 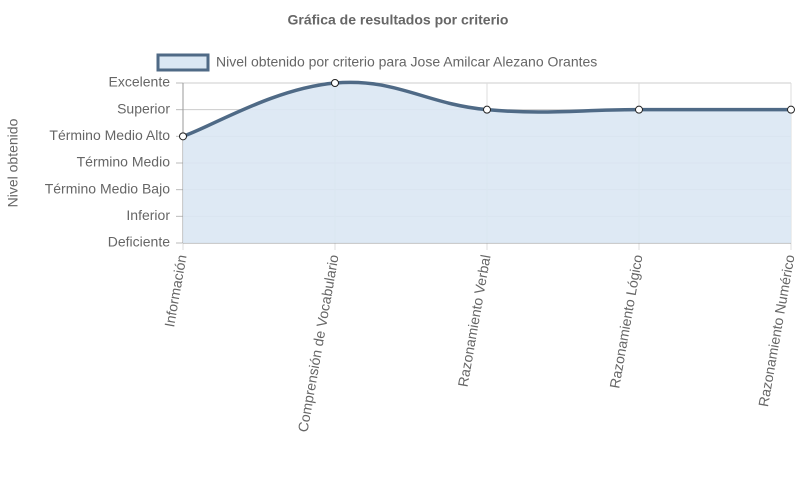 What do you see at coordinates (139, 242) in the screenshot?
I see `y-tick-label: Deficiente` at bounding box center [139, 242].